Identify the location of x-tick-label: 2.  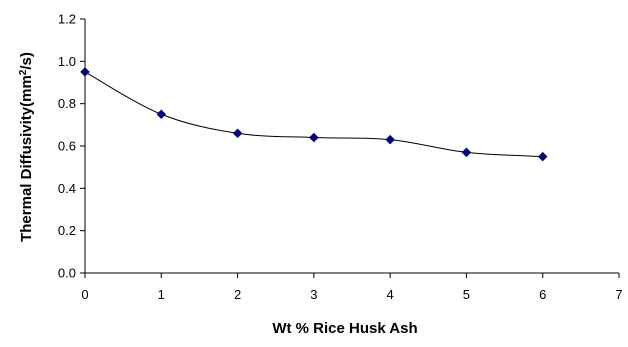
(237, 294).